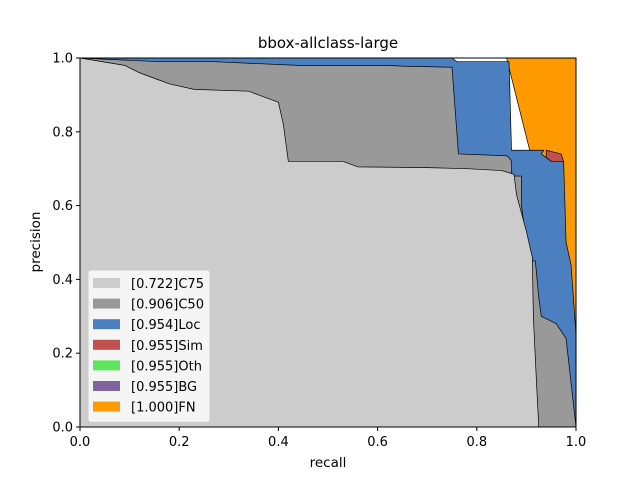 The image size is (640, 485). Describe the element at coordinates (62, 132) in the screenshot. I see `y-tick-label: 0.8` at that location.